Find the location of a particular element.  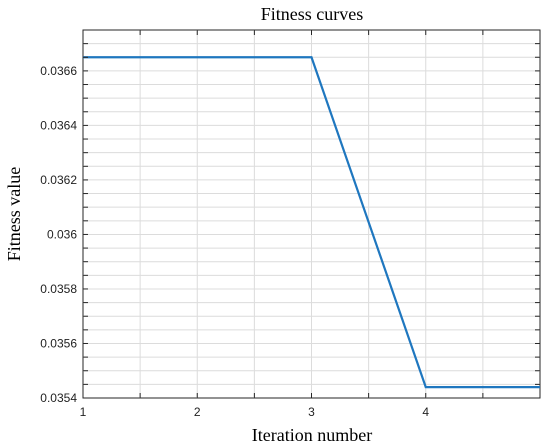

x-tick-label: 2 is located at coordinates (197, 412).